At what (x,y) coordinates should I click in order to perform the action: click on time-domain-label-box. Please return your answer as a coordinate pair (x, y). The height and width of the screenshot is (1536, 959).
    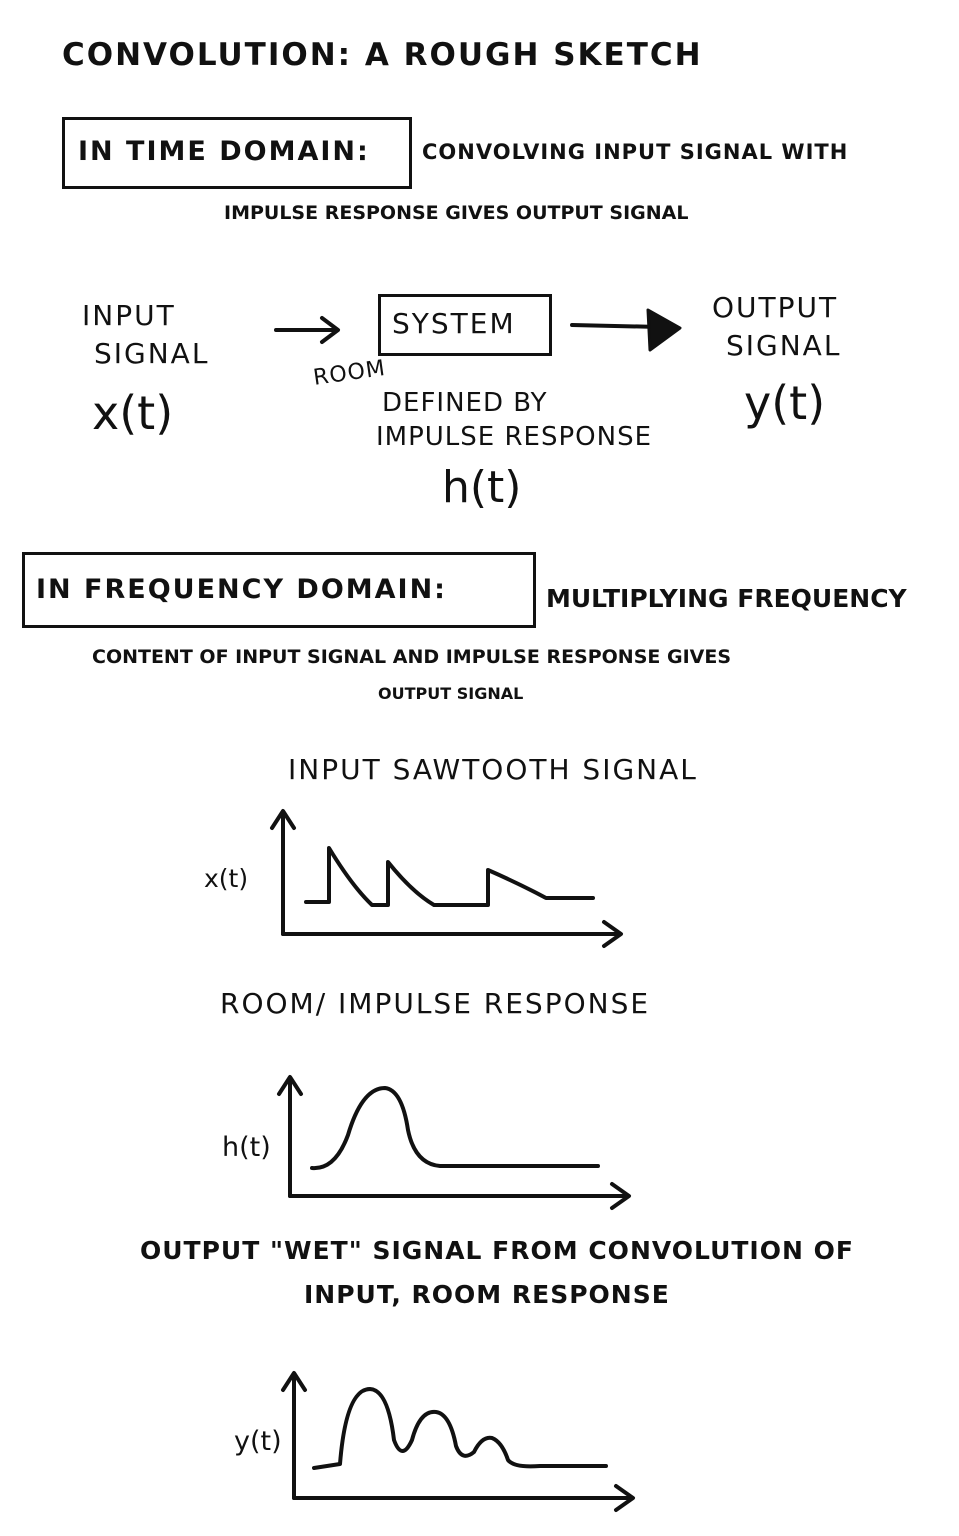
    Looking at the image, I should click on (237, 153).